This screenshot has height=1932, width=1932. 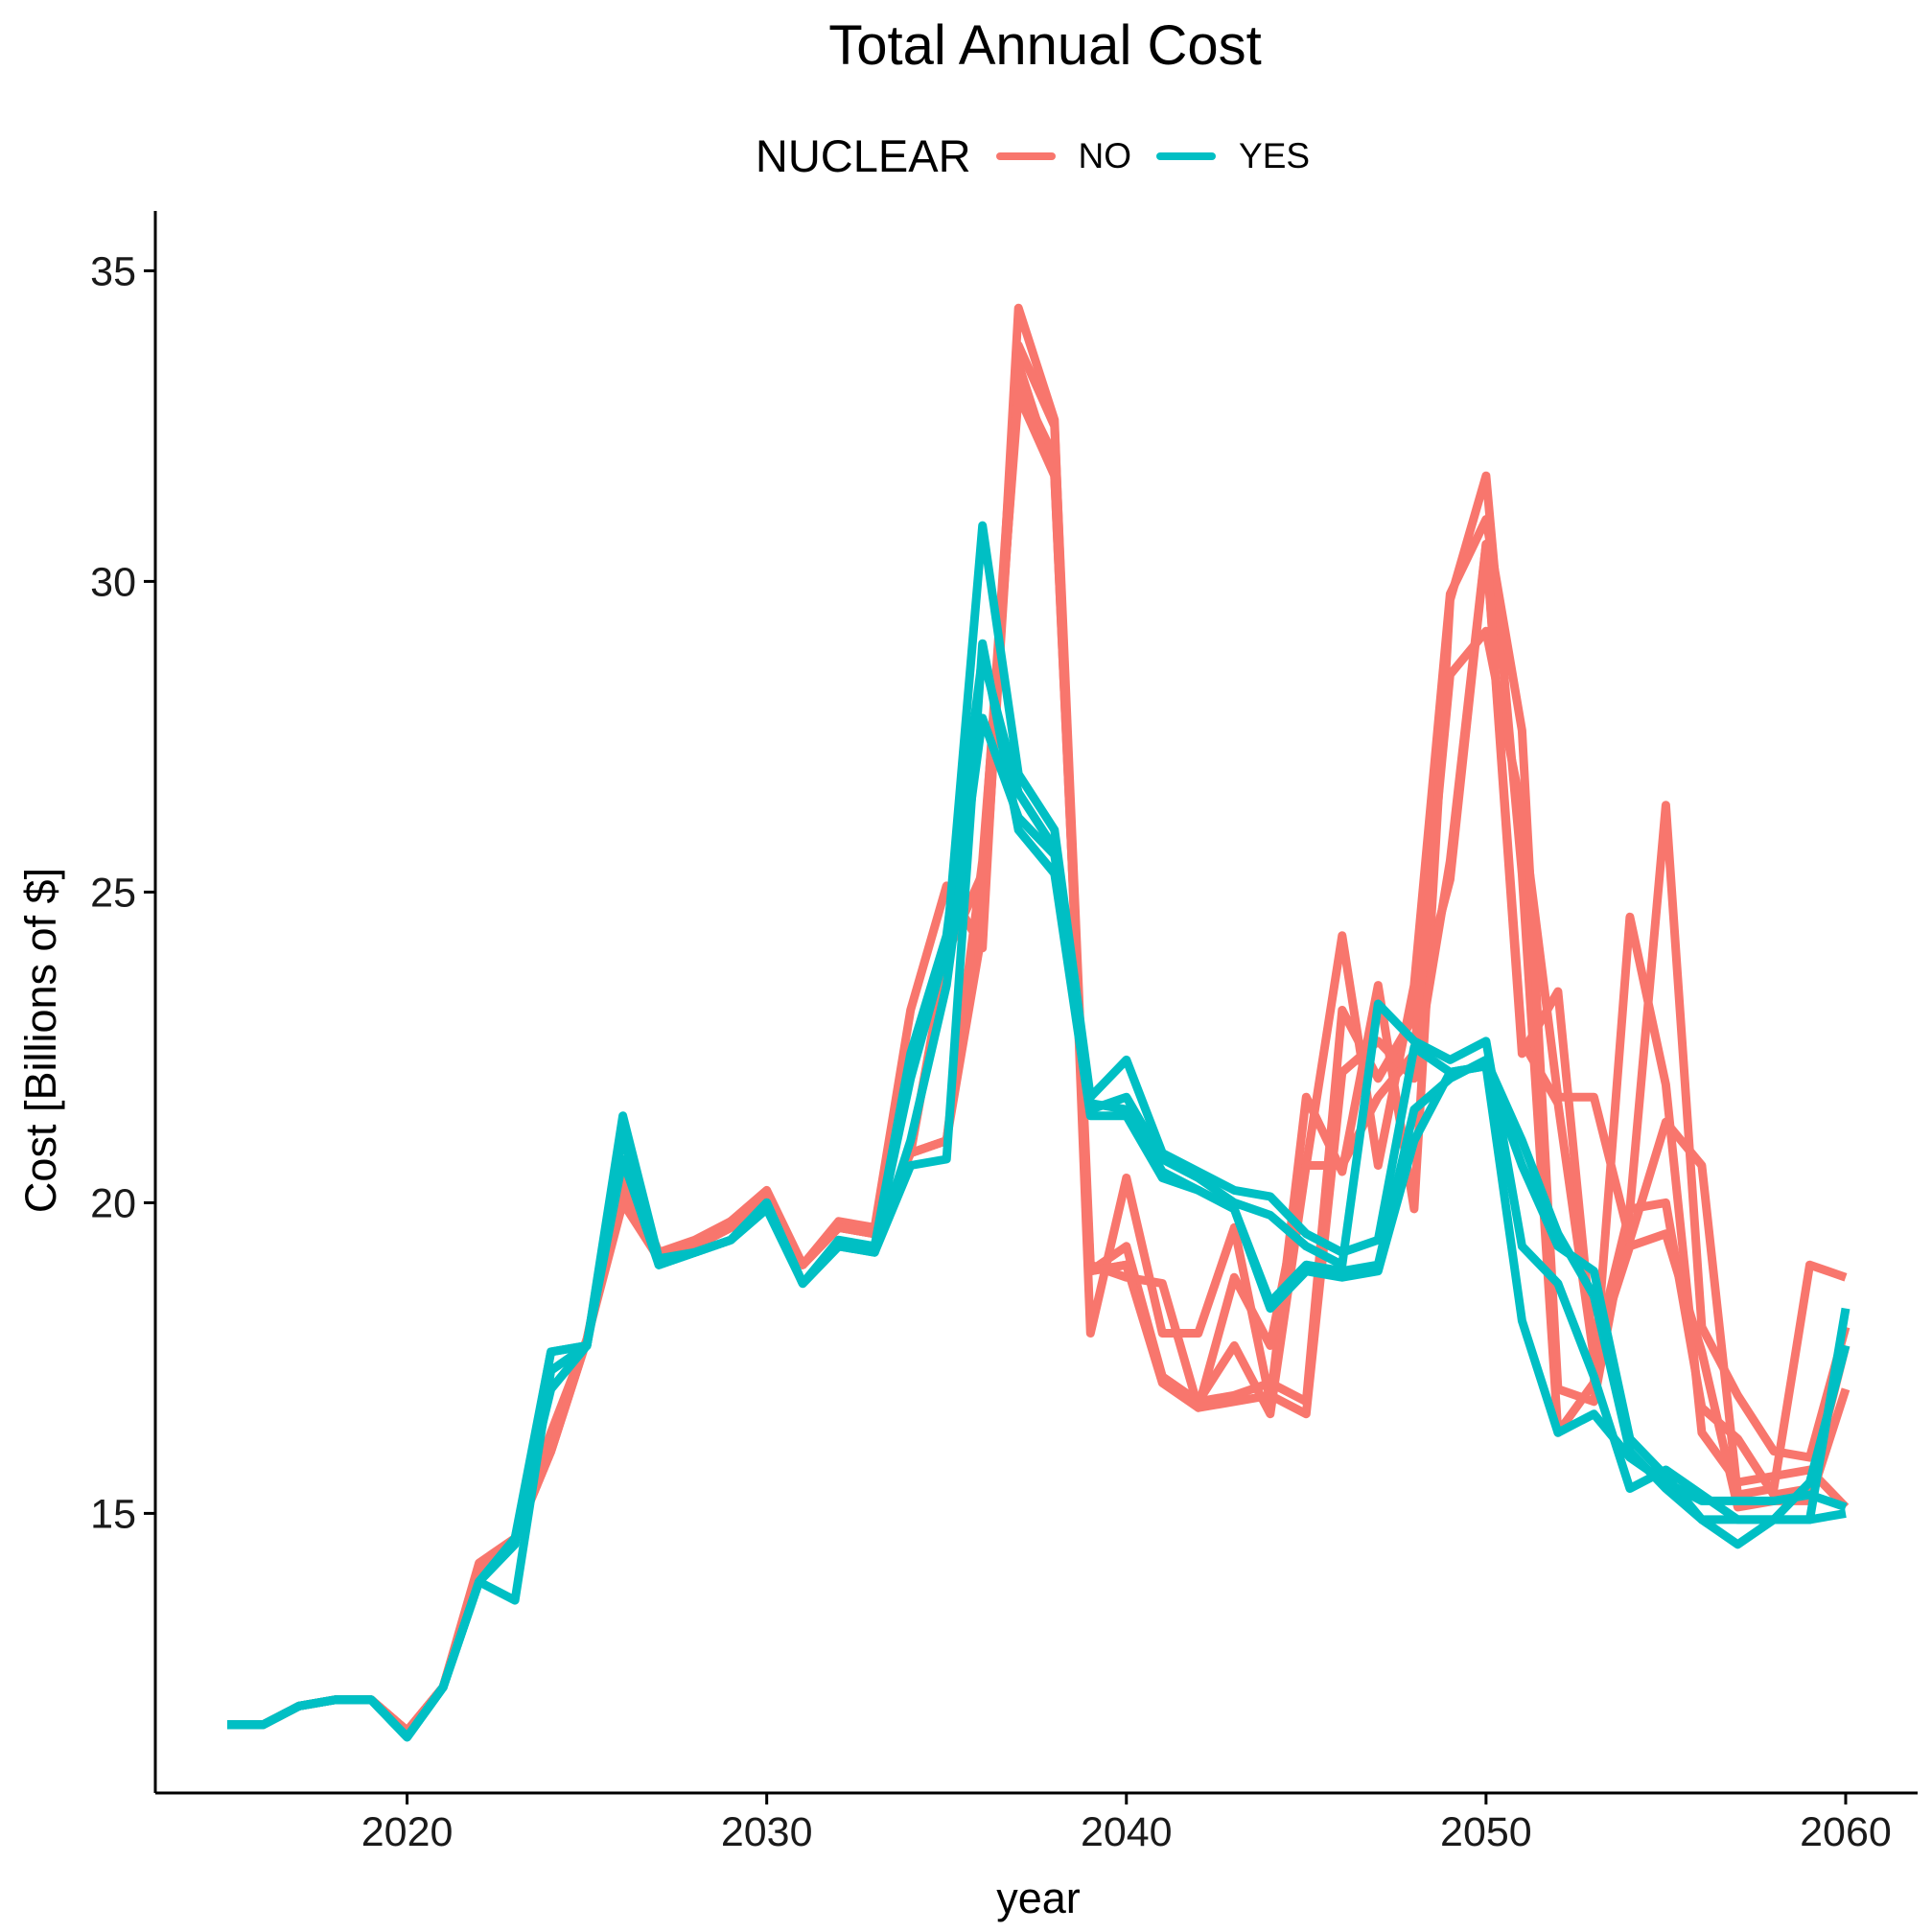 What do you see at coordinates (407, 1832) in the screenshot?
I see `x-tick-label-2020: 2020` at bounding box center [407, 1832].